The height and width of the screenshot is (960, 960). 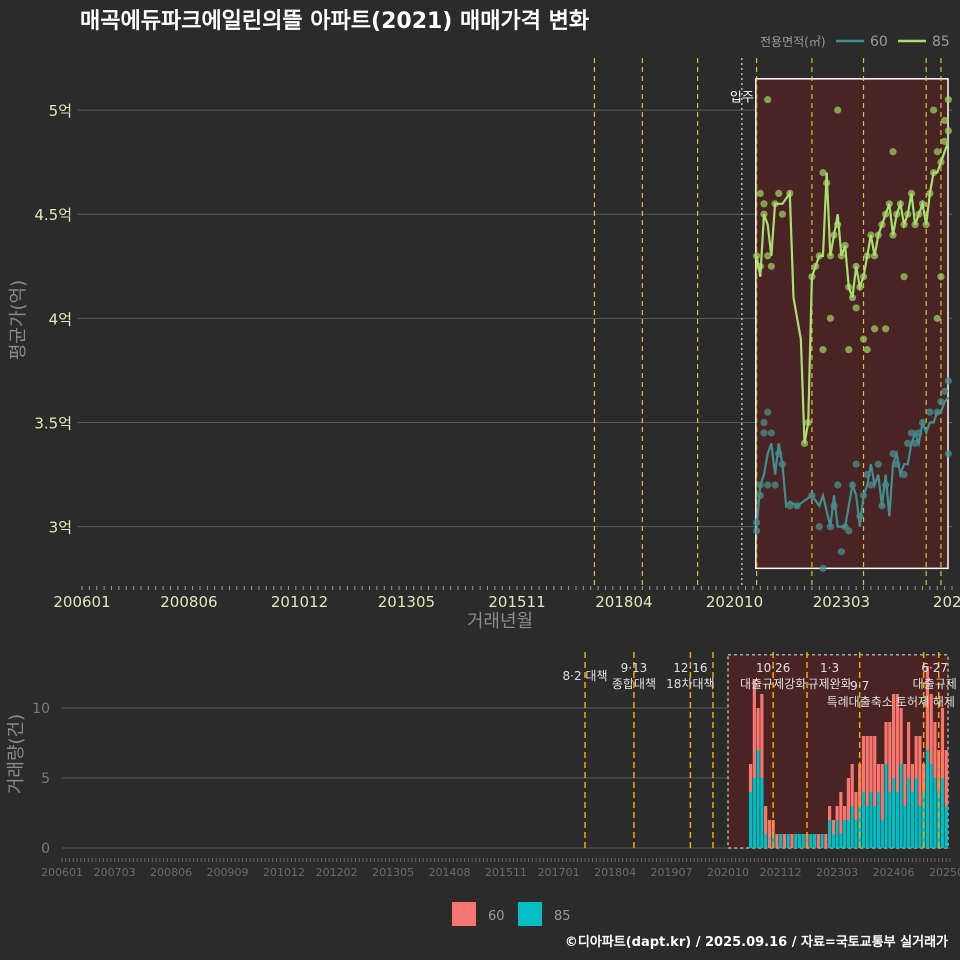 What do you see at coordinates (62, 872) in the screenshot?
I see `bottom-x-tick-label: 200601` at bounding box center [62, 872].